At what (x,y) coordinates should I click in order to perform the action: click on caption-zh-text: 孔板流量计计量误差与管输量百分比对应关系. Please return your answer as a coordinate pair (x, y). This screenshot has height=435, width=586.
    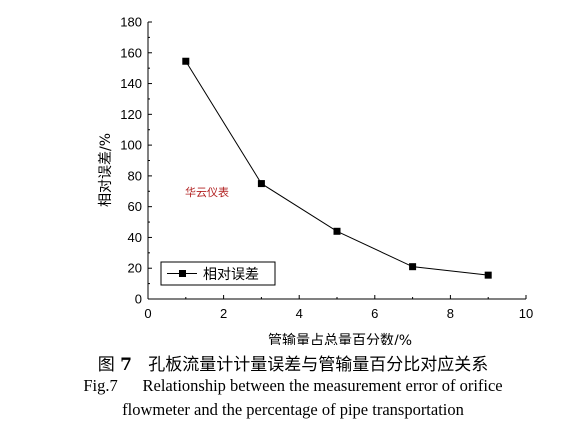
    Looking at the image, I should click on (318, 365).